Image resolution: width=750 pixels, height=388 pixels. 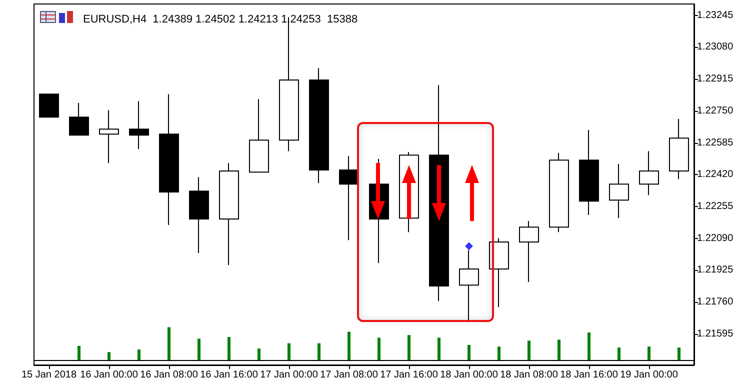 What do you see at coordinates (715, 206) in the screenshot?
I see `y-tick-label: 1.22255` at bounding box center [715, 206].